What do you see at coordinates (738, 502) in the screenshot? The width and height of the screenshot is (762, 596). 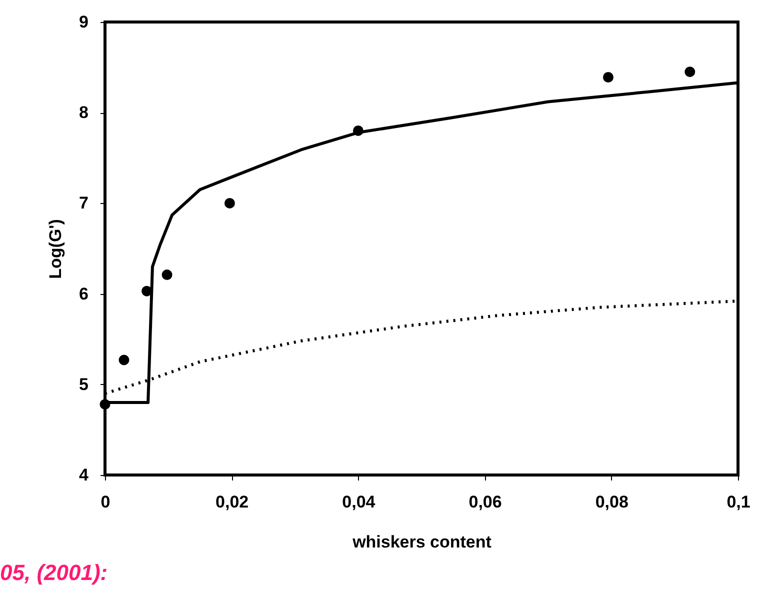 I see `x-tick-label: 0,1` at bounding box center [738, 502].